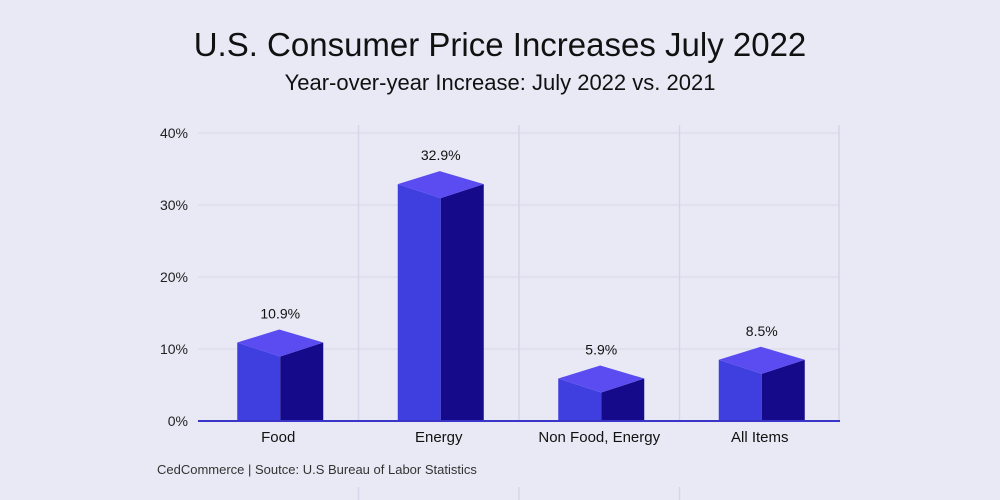 The width and height of the screenshot is (1000, 500). I want to click on data-label: 32.9%, so click(441, 155).